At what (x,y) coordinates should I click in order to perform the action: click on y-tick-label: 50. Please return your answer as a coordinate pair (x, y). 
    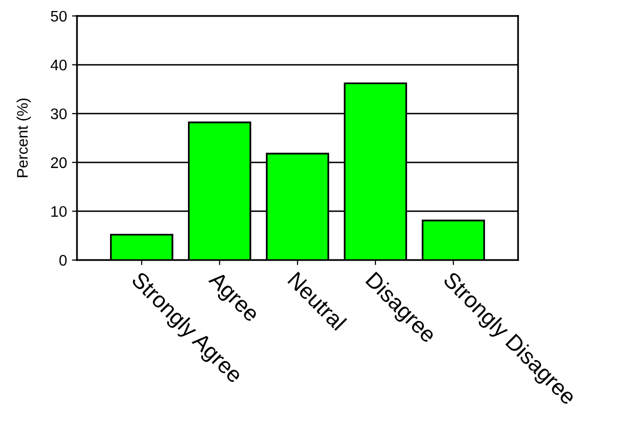
    Looking at the image, I should click on (58, 16).